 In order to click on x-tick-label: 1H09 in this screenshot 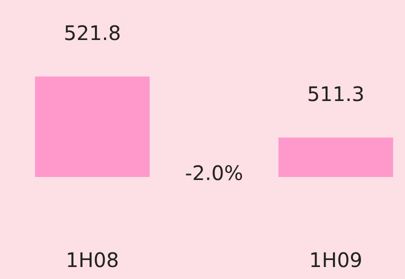, I will do `click(335, 260)`.